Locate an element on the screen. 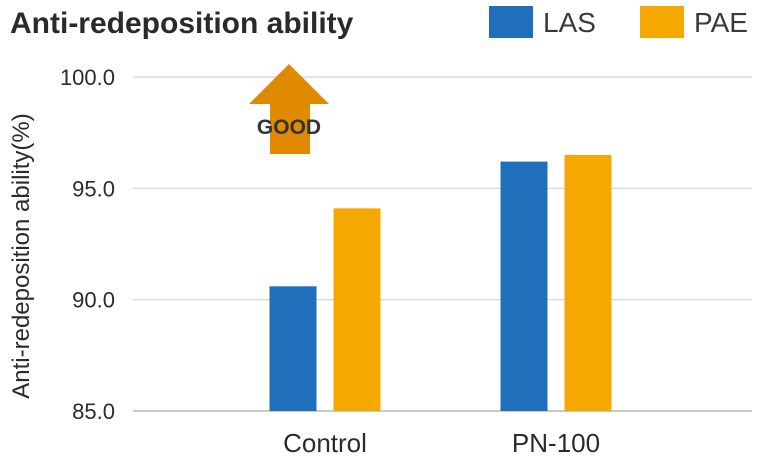  good-annotation: GOOD is located at coordinates (289, 109).